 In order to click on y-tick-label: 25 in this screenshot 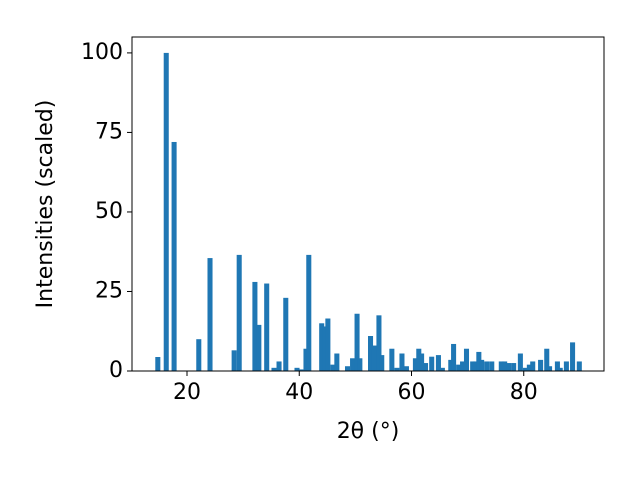, I will do `click(109, 290)`.